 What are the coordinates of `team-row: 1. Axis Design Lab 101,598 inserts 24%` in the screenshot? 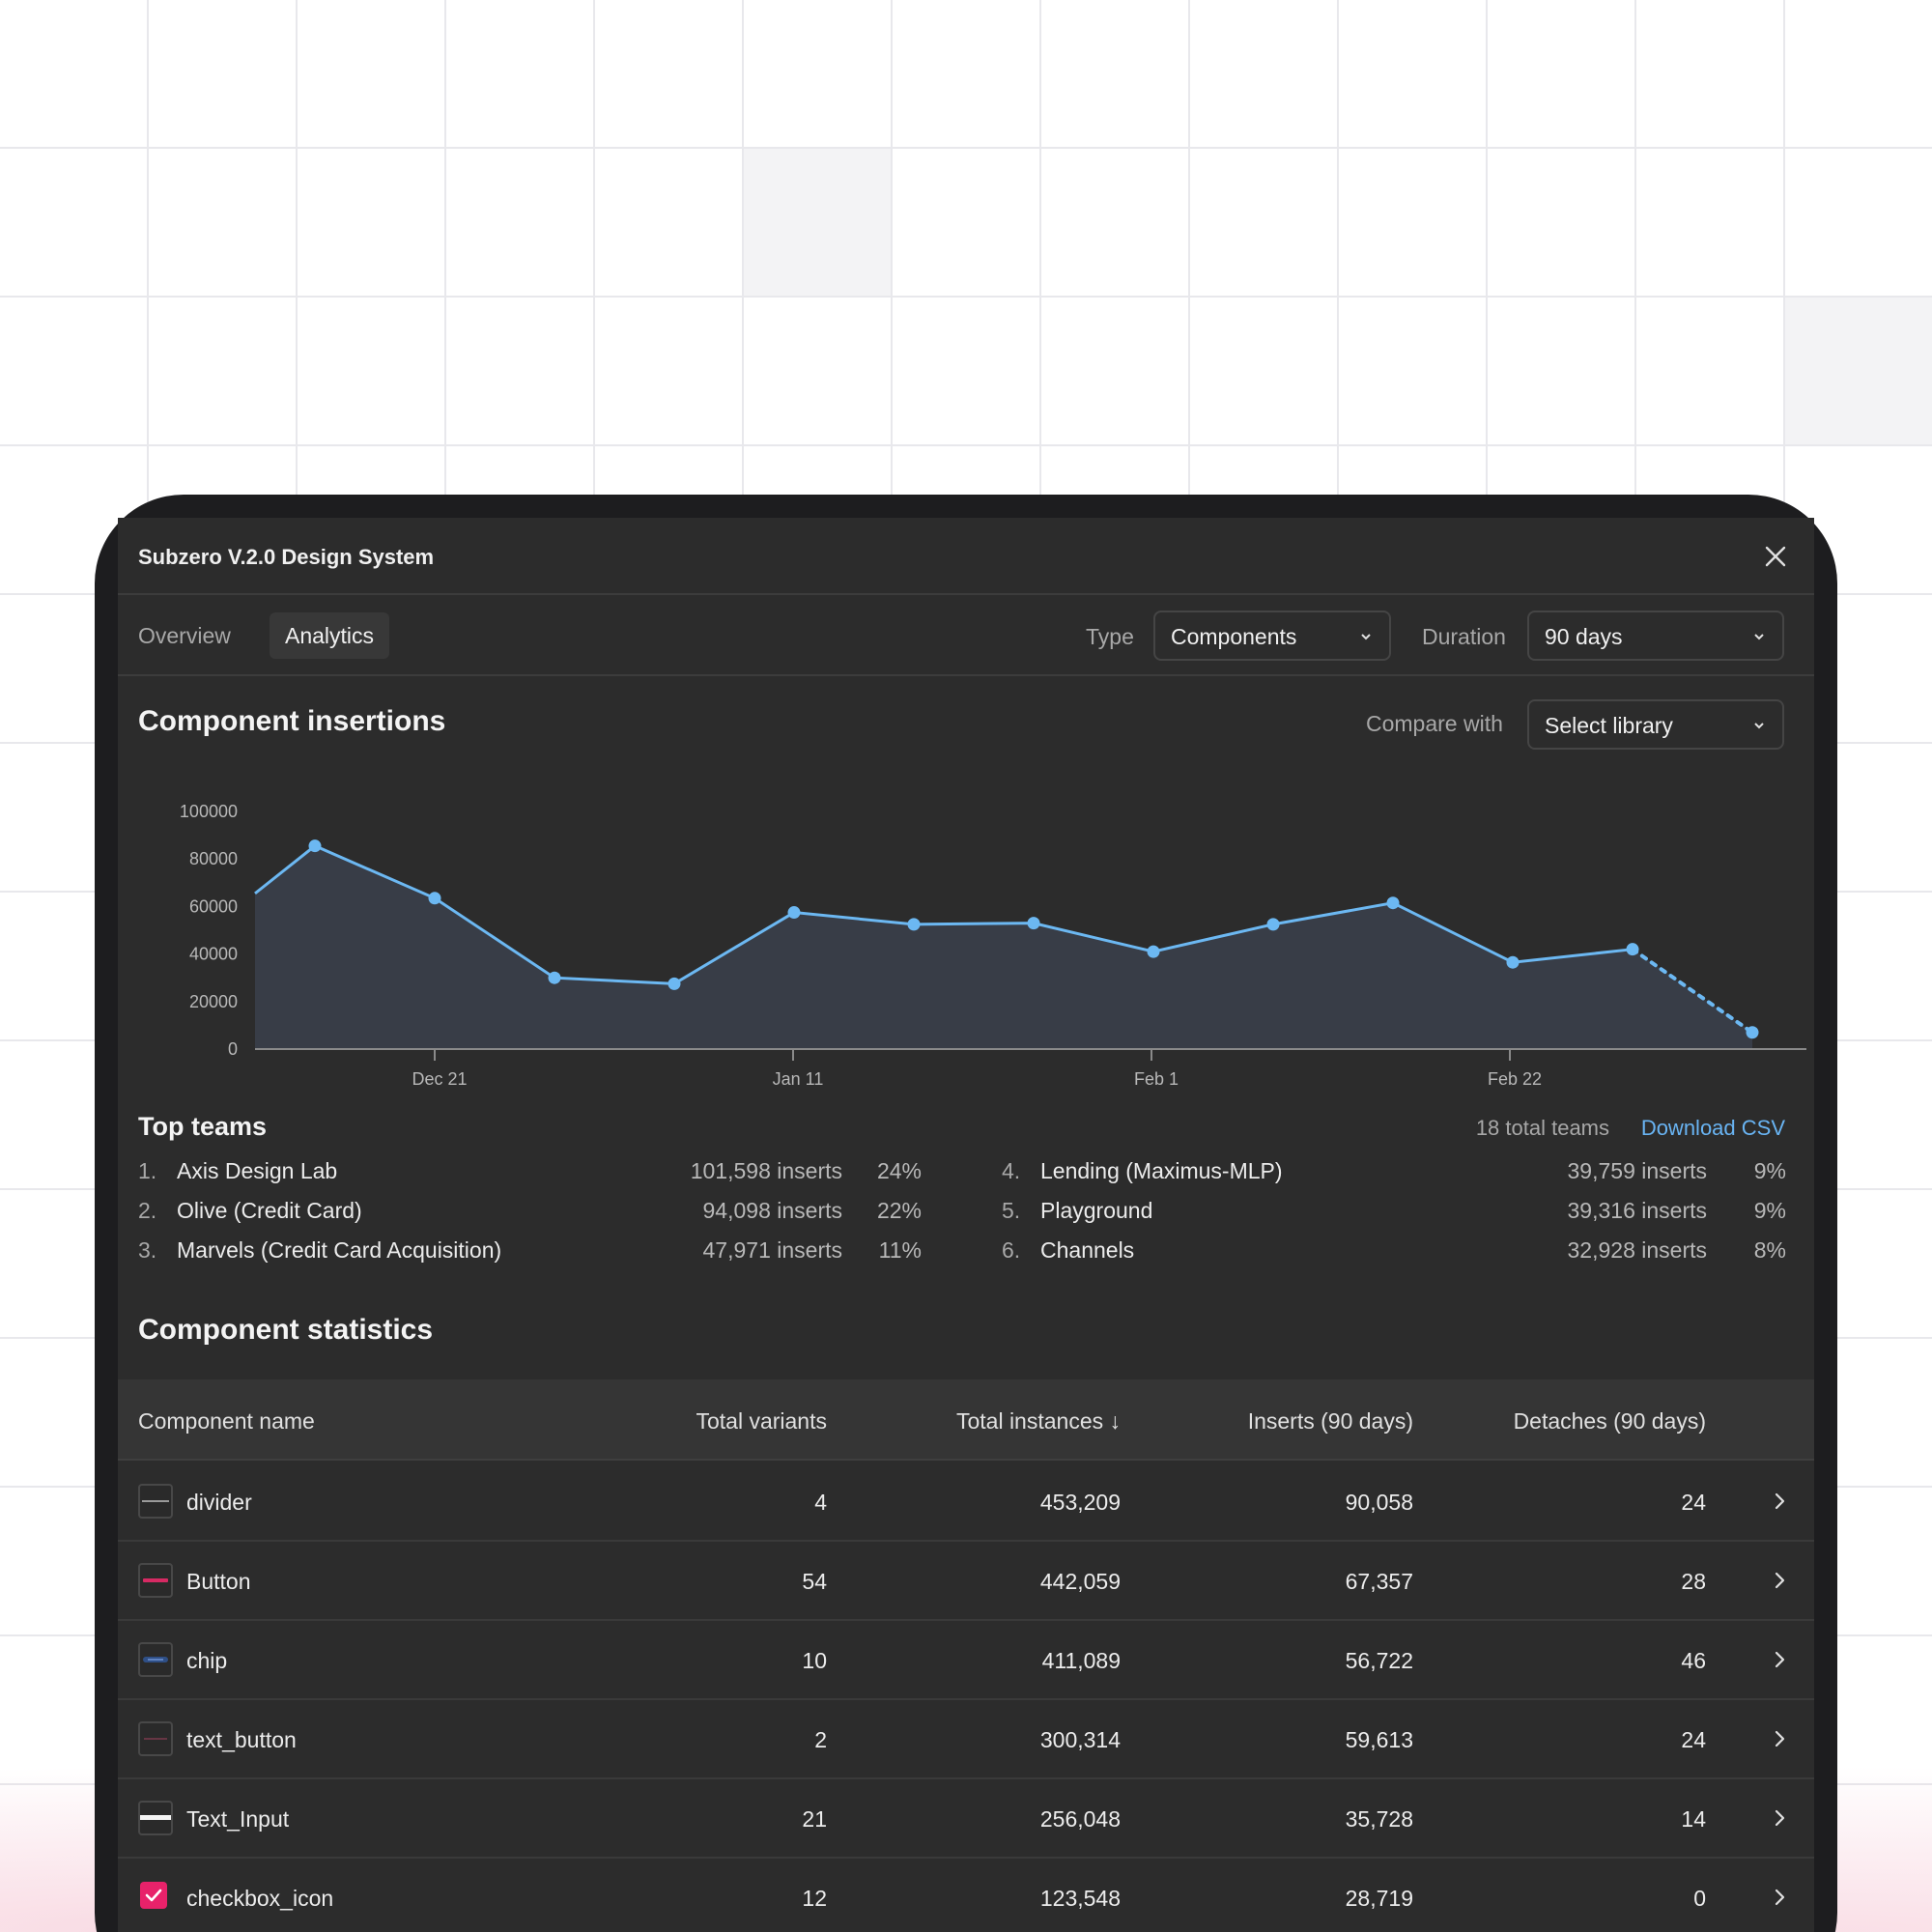 It's located at (966, 1174).